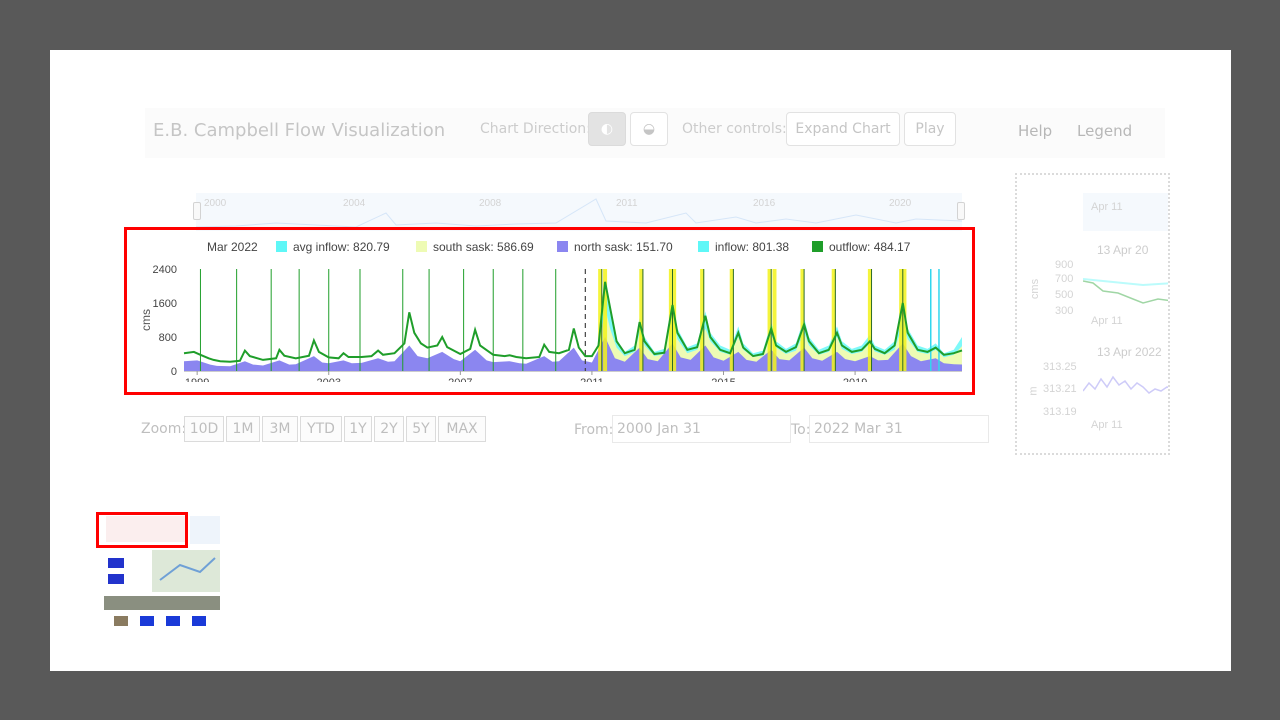 This screenshot has width=1280, height=720. What do you see at coordinates (752, 247) in the screenshot?
I see `legend-entry: inflow: 801.38` at bounding box center [752, 247].